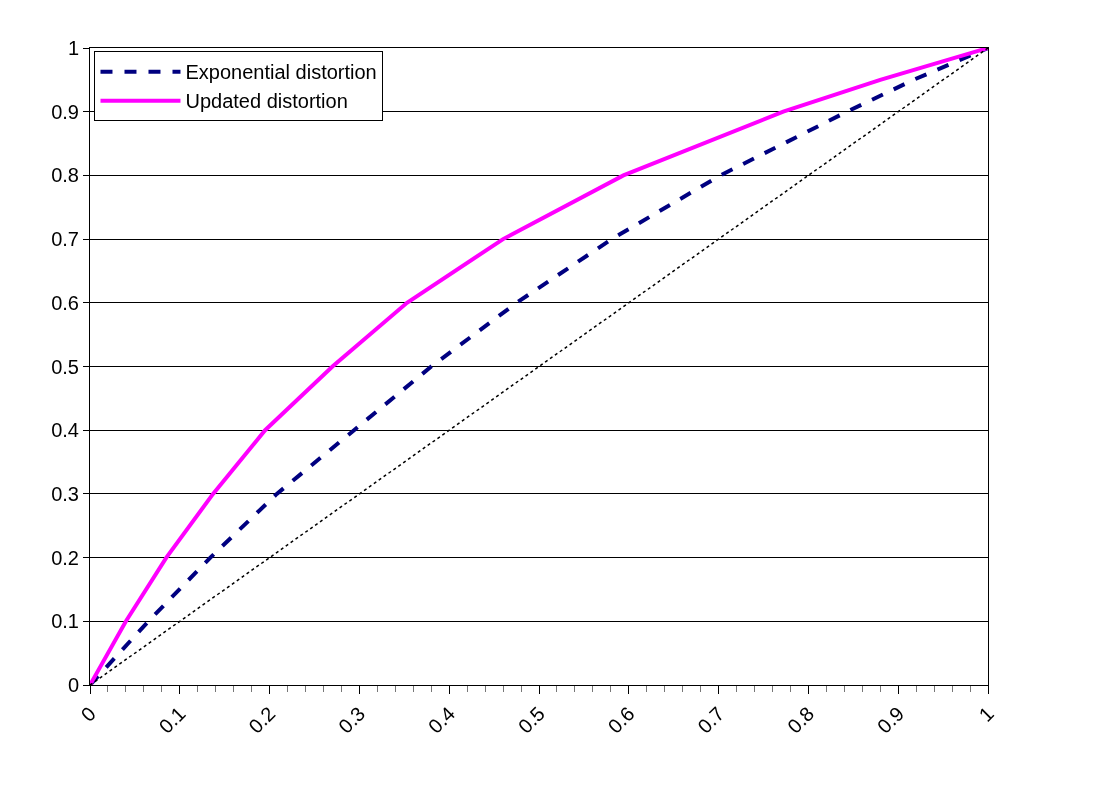  Describe the element at coordinates (73, 48) in the screenshot. I see `y-tick-label: 1` at that location.